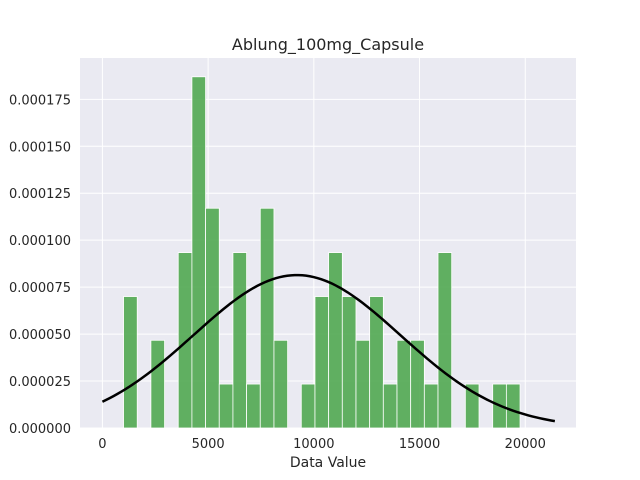 The image size is (640, 480). What do you see at coordinates (40, 429) in the screenshot?
I see `y-tick-label: 0.000000` at bounding box center [40, 429].